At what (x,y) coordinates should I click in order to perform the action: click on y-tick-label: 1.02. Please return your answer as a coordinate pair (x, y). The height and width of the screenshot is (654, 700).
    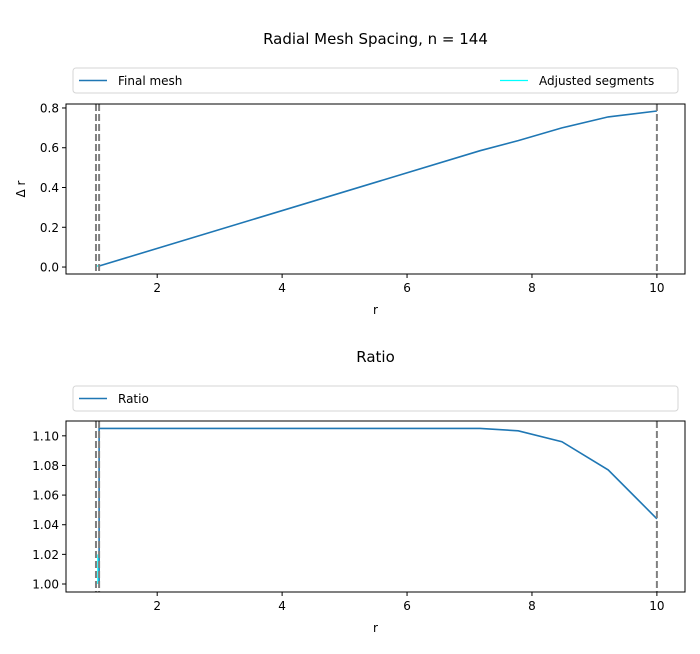
    Looking at the image, I should click on (45, 555).